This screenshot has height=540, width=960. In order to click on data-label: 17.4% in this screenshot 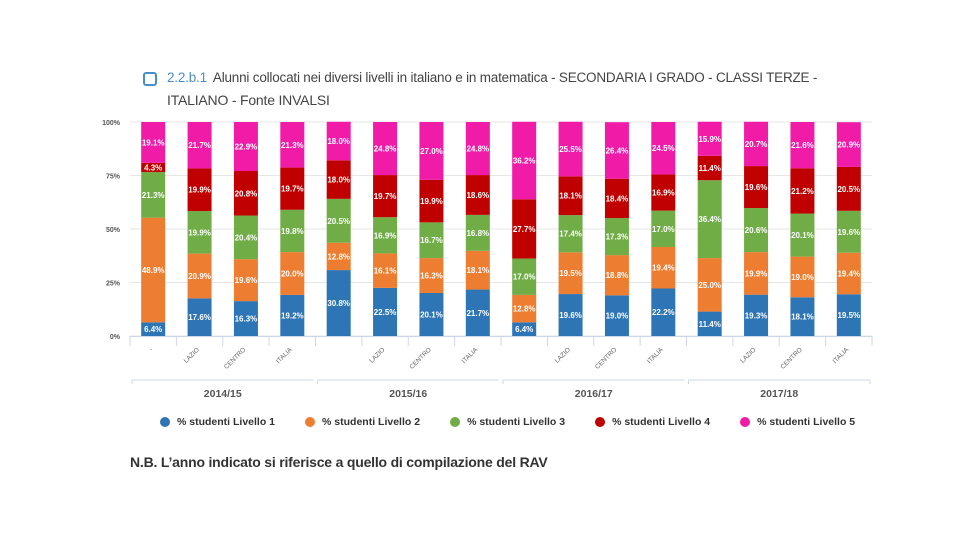, I will do `click(570, 234)`.